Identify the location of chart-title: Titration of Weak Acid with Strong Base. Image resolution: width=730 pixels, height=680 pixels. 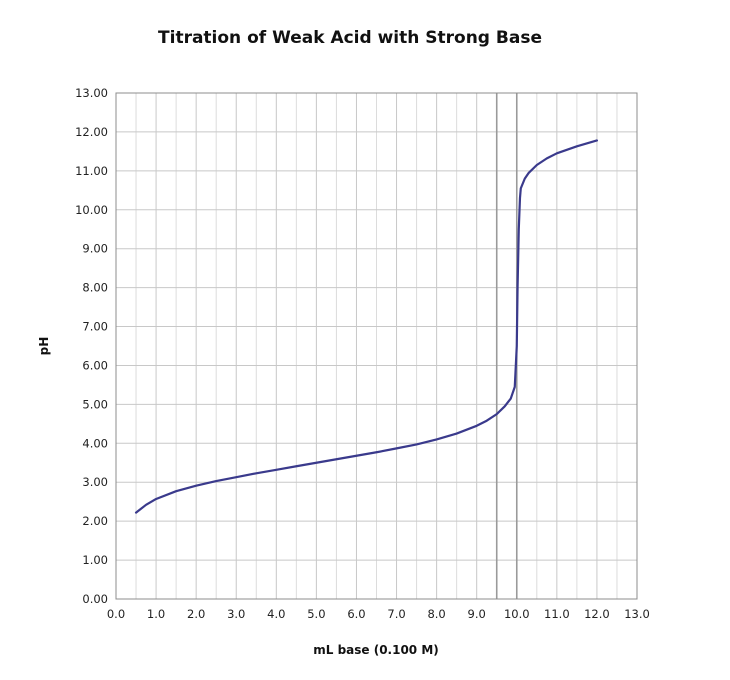
(350, 38).